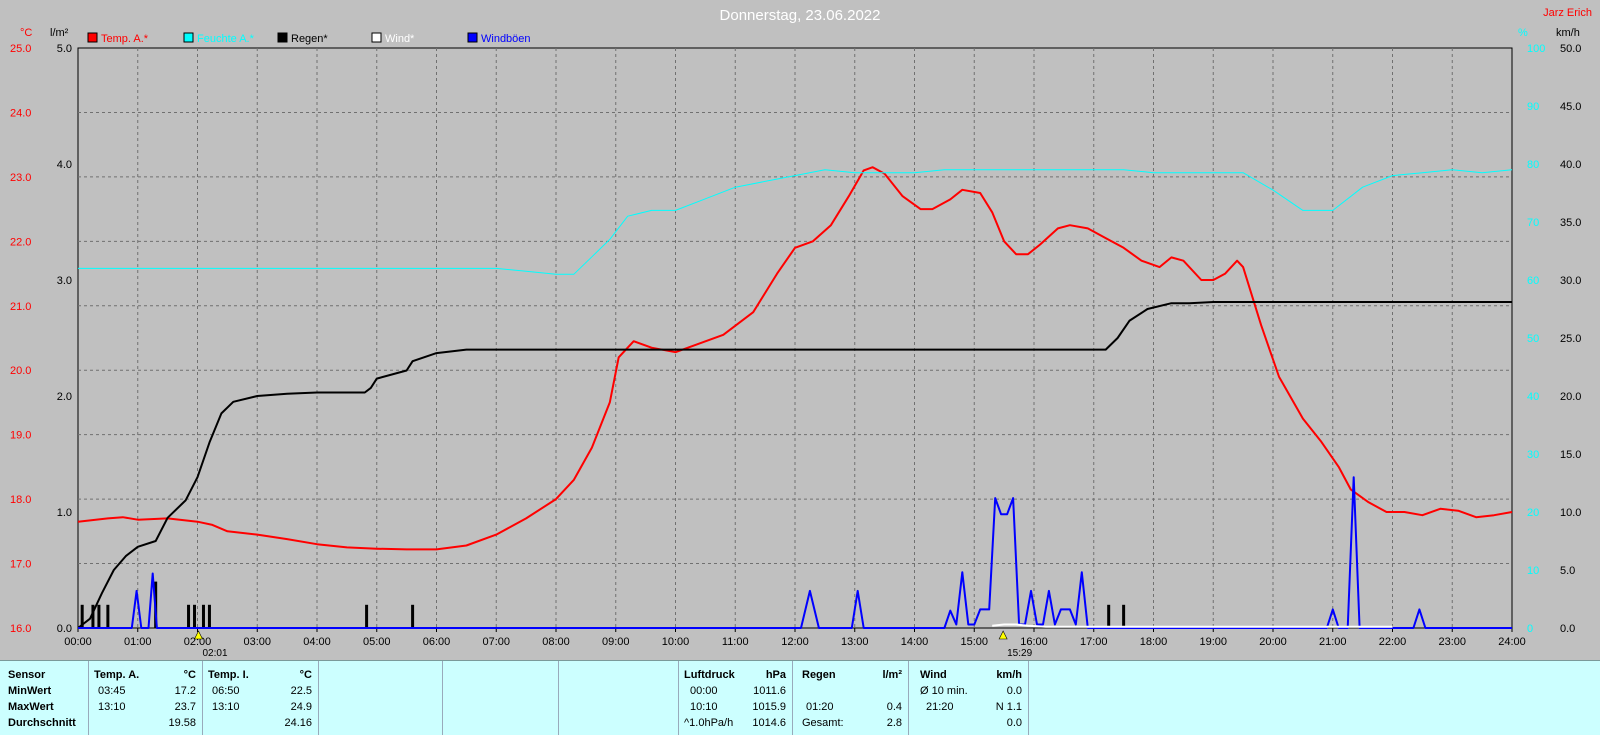 This screenshot has height=735, width=1600. I want to click on humidity-tick-label: 70, so click(1533, 223).